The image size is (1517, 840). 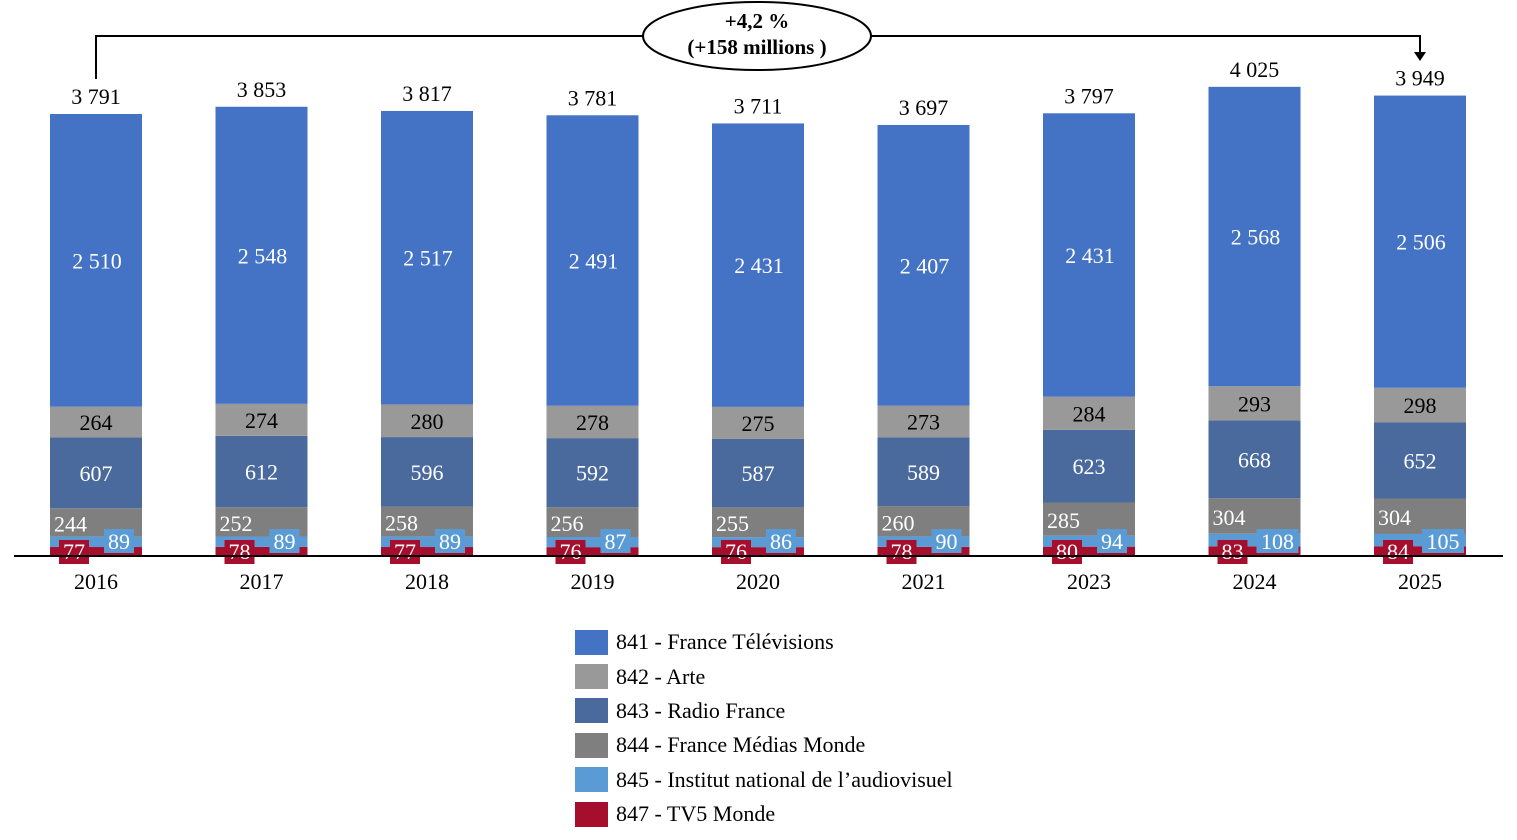 I want to click on data-label: 76, so click(x=571, y=551).